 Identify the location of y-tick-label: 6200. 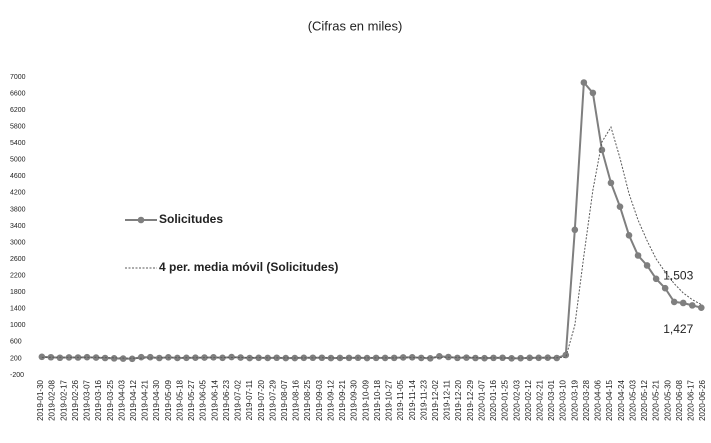
(18, 110).